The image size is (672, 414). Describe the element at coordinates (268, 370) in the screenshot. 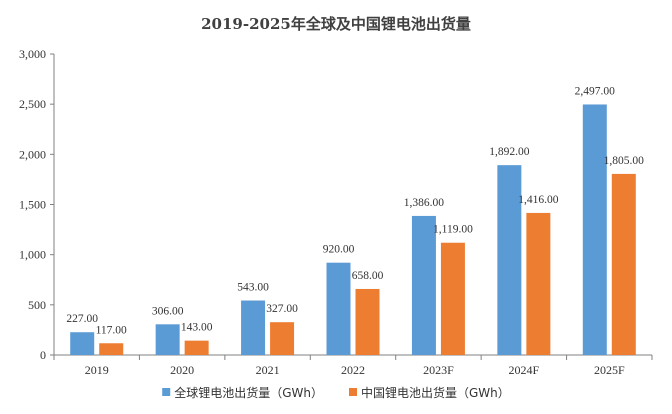

I see `x-tick-label: 2021` at that location.